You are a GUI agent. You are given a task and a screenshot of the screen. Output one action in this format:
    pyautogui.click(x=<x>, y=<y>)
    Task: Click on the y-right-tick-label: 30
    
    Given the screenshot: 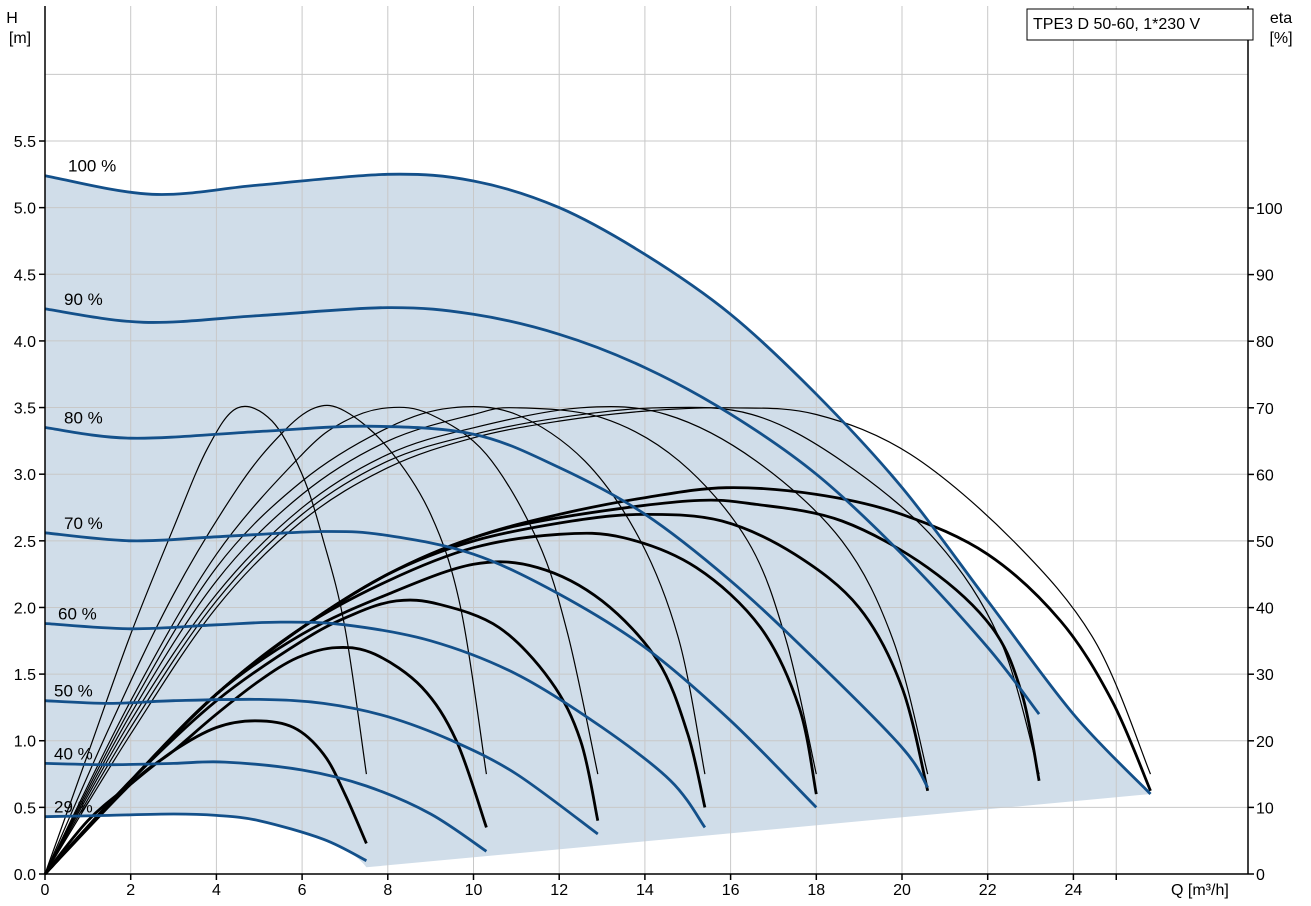 What is the action you would take?
    pyautogui.click(x=1265, y=675)
    